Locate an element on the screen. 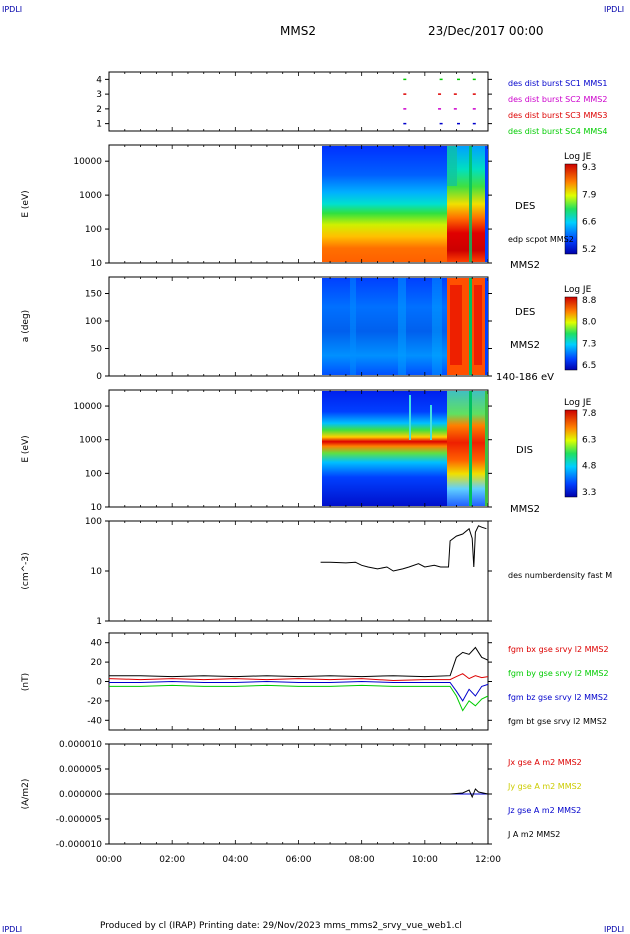 The height and width of the screenshot is (934, 630). y-tick-label-density: 1 is located at coordinates (99, 622).